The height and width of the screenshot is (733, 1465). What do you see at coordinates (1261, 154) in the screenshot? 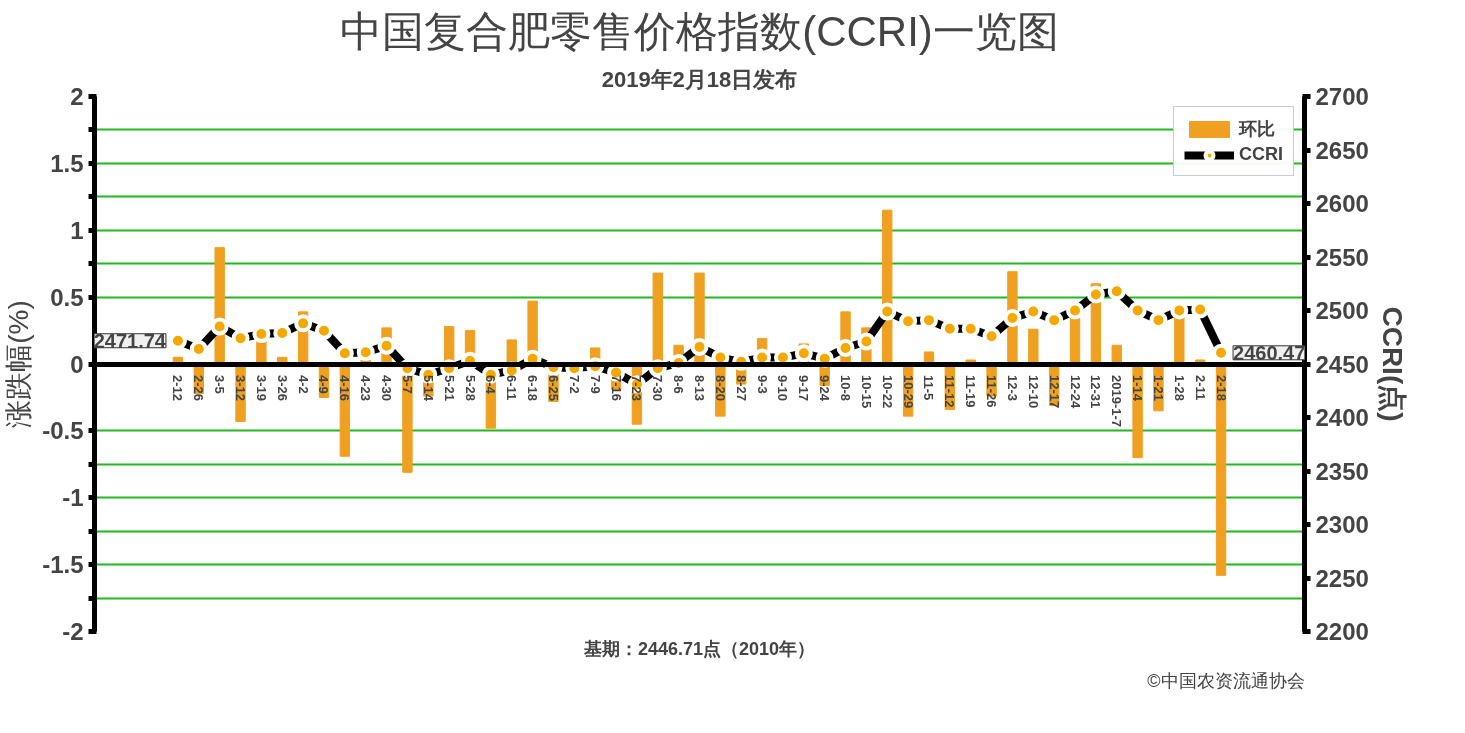
I see `legend-label: CCRI` at bounding box center [1261, 154].